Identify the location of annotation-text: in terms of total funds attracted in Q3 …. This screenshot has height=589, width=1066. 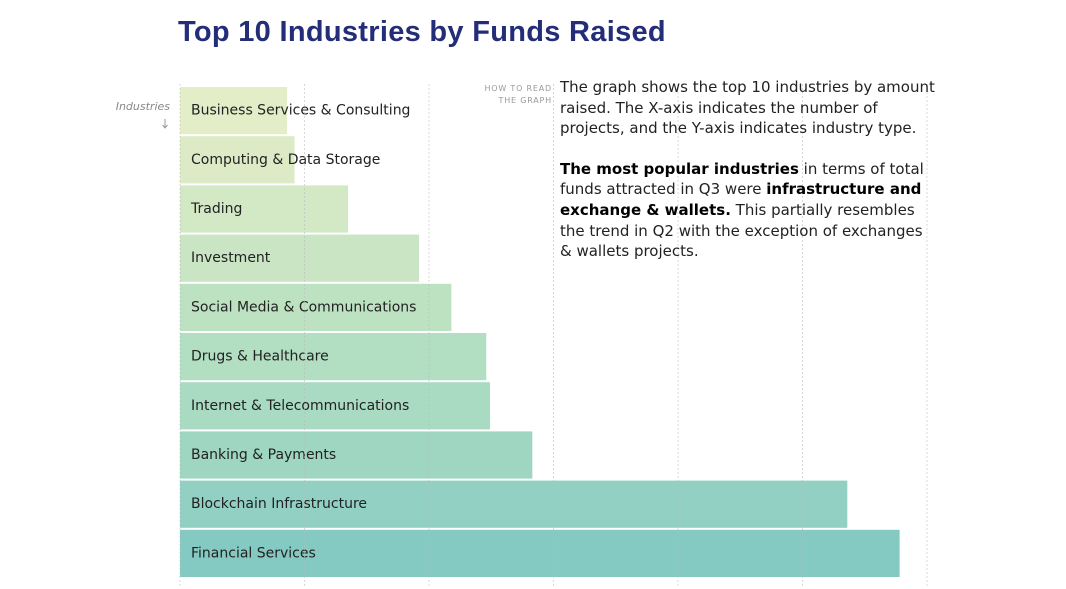
(742, 179).